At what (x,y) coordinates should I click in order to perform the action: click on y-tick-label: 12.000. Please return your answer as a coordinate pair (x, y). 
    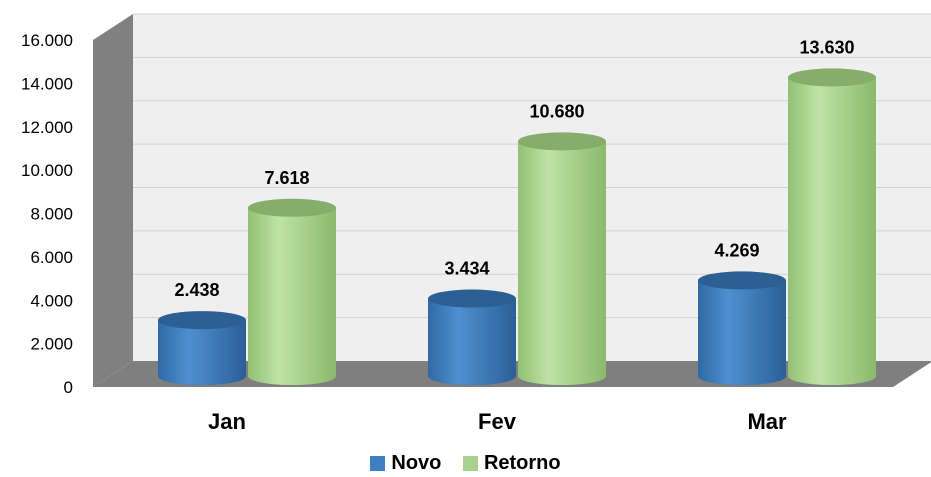
    Looking at the image, I should click on (47, 127).